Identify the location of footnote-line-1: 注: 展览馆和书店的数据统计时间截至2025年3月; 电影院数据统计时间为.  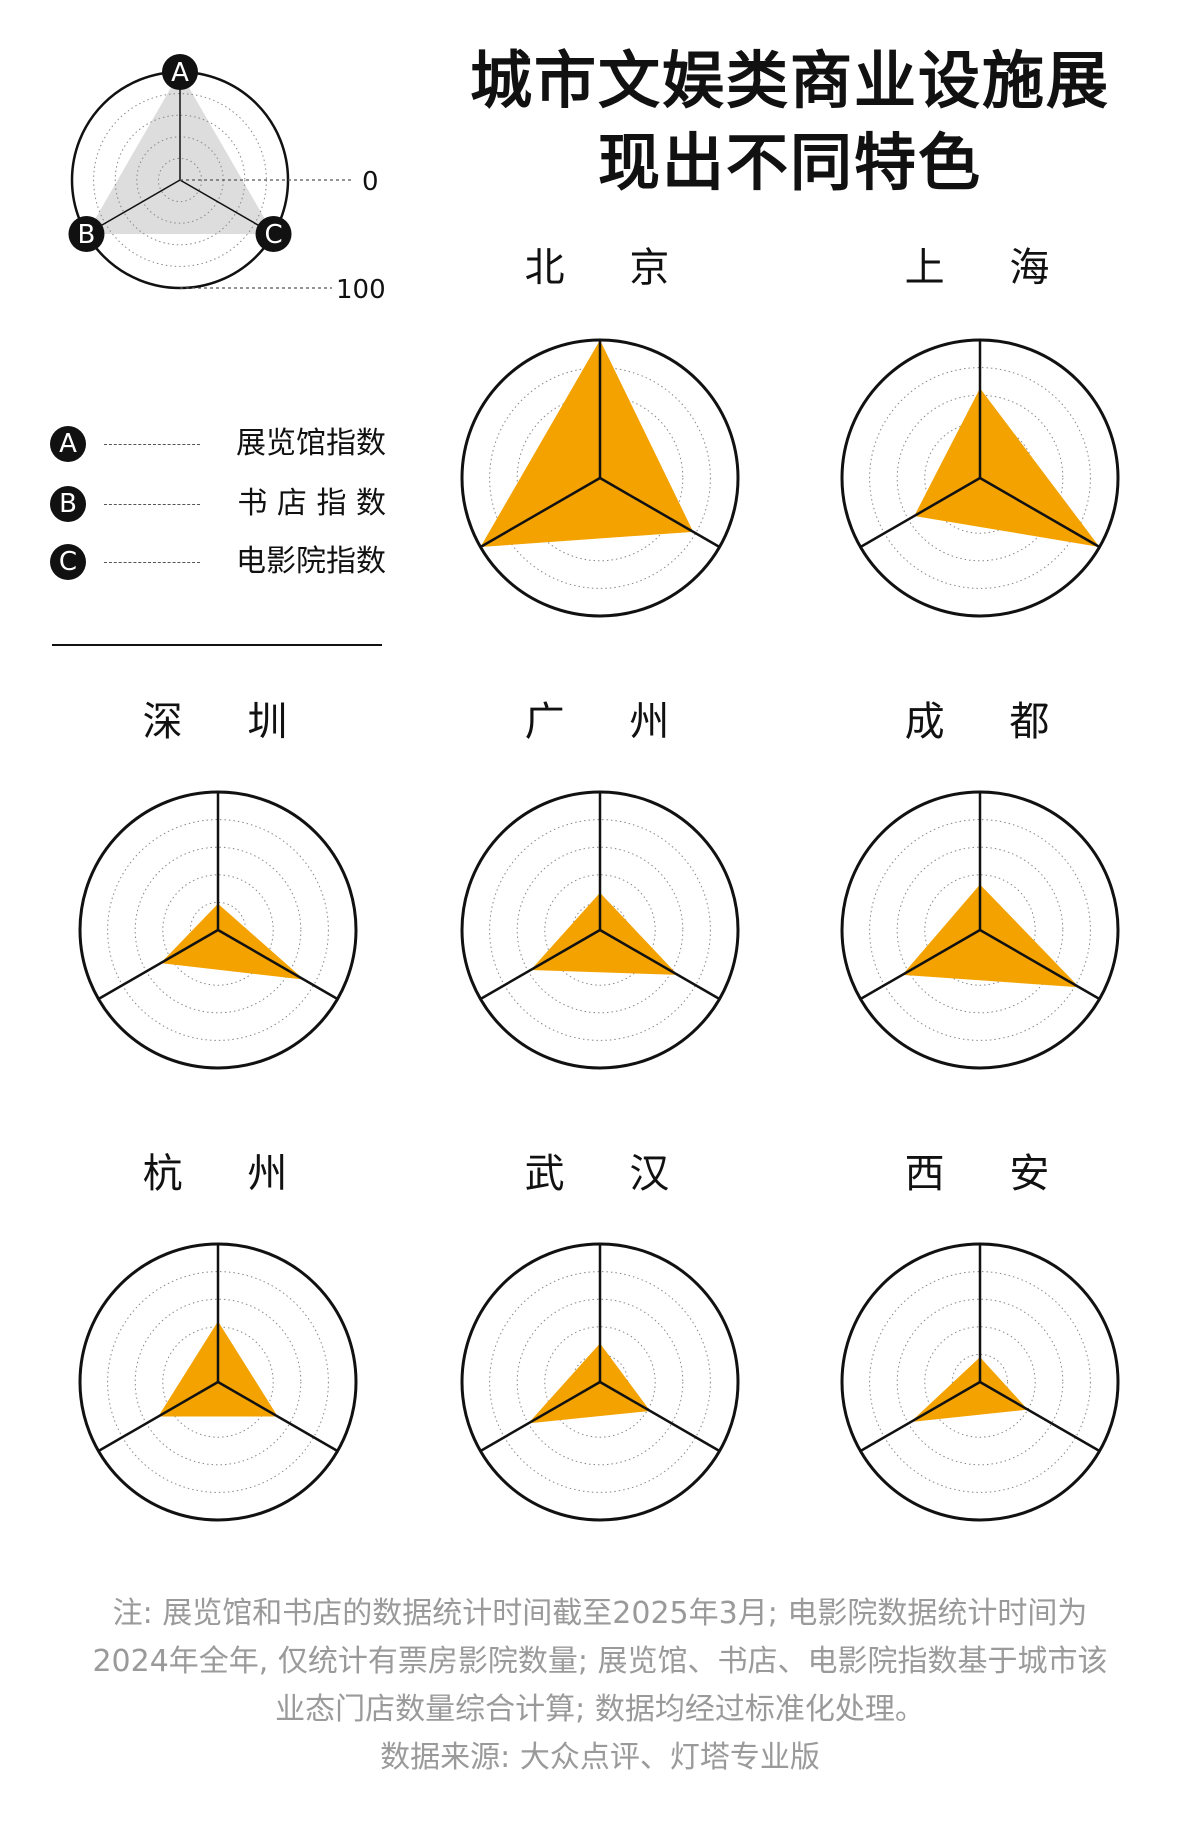
(600, 1613).